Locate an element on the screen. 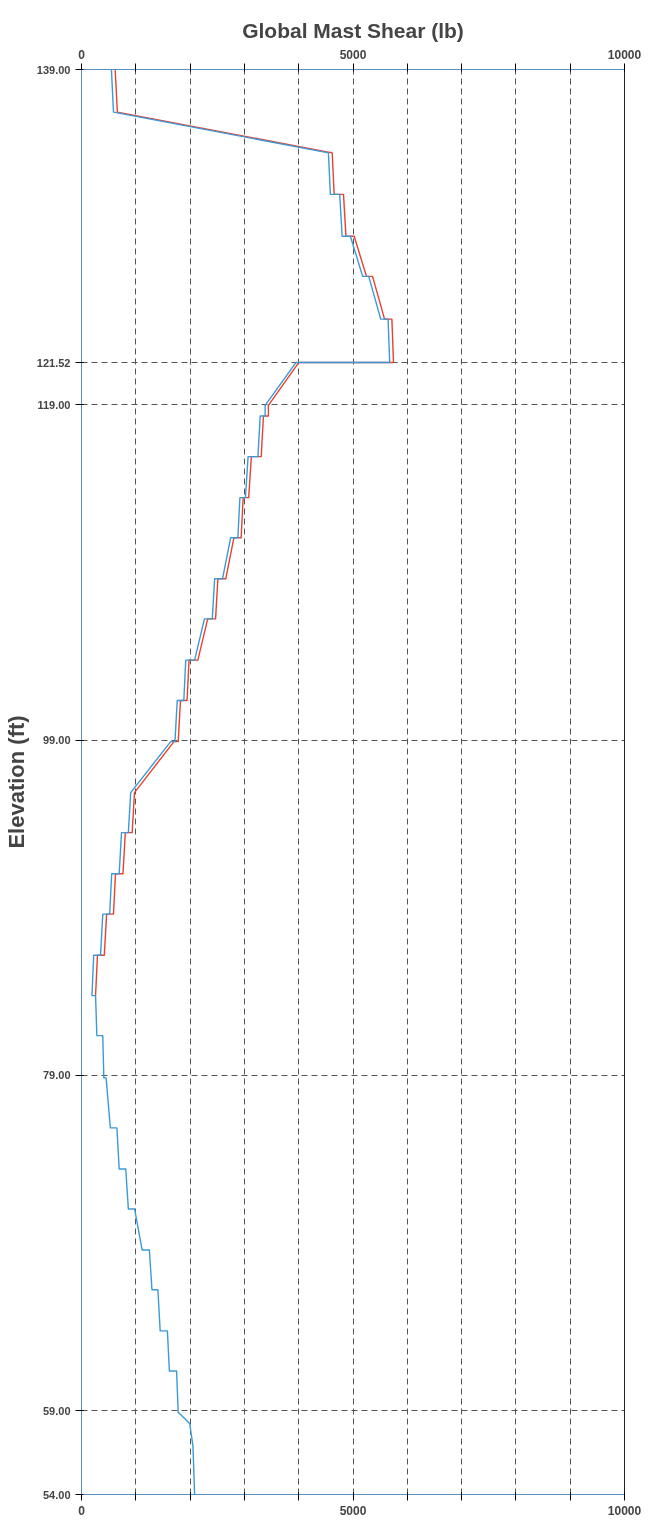 The height and width of the screenshot is (1539, 658). x2-tick-label: 10000 is located at coordinates (624, 1510).